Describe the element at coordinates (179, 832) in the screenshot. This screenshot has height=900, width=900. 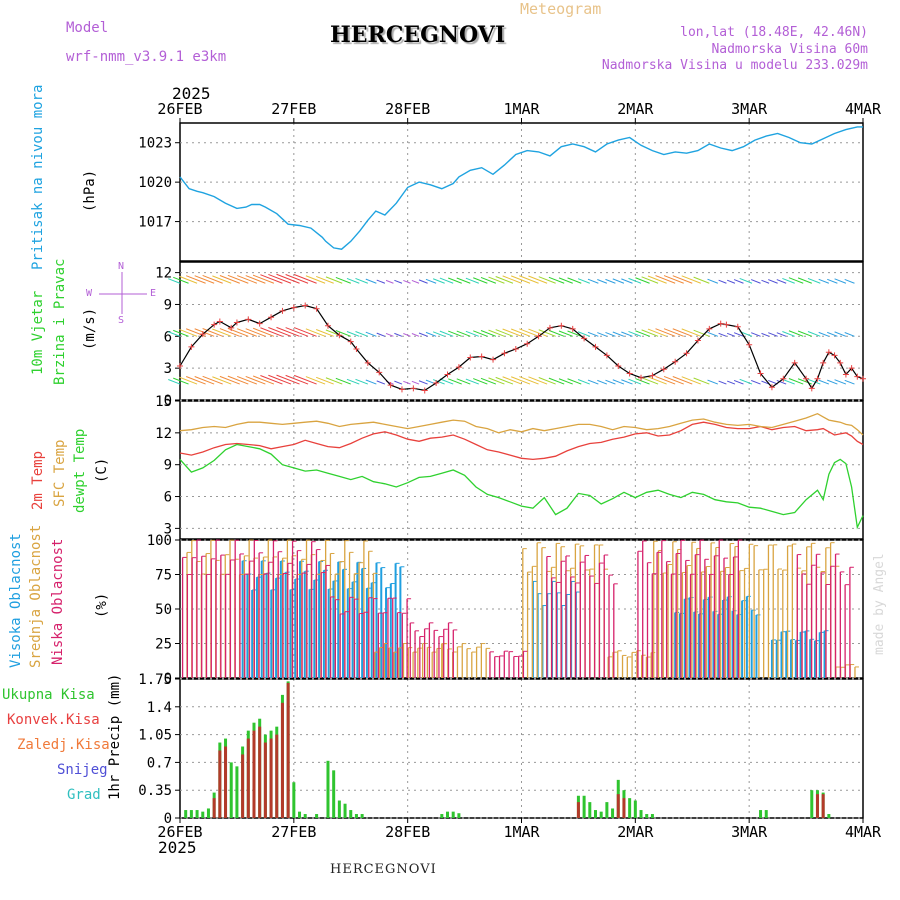
I see `x-tick-label-bottom: 26FEB` at that location.